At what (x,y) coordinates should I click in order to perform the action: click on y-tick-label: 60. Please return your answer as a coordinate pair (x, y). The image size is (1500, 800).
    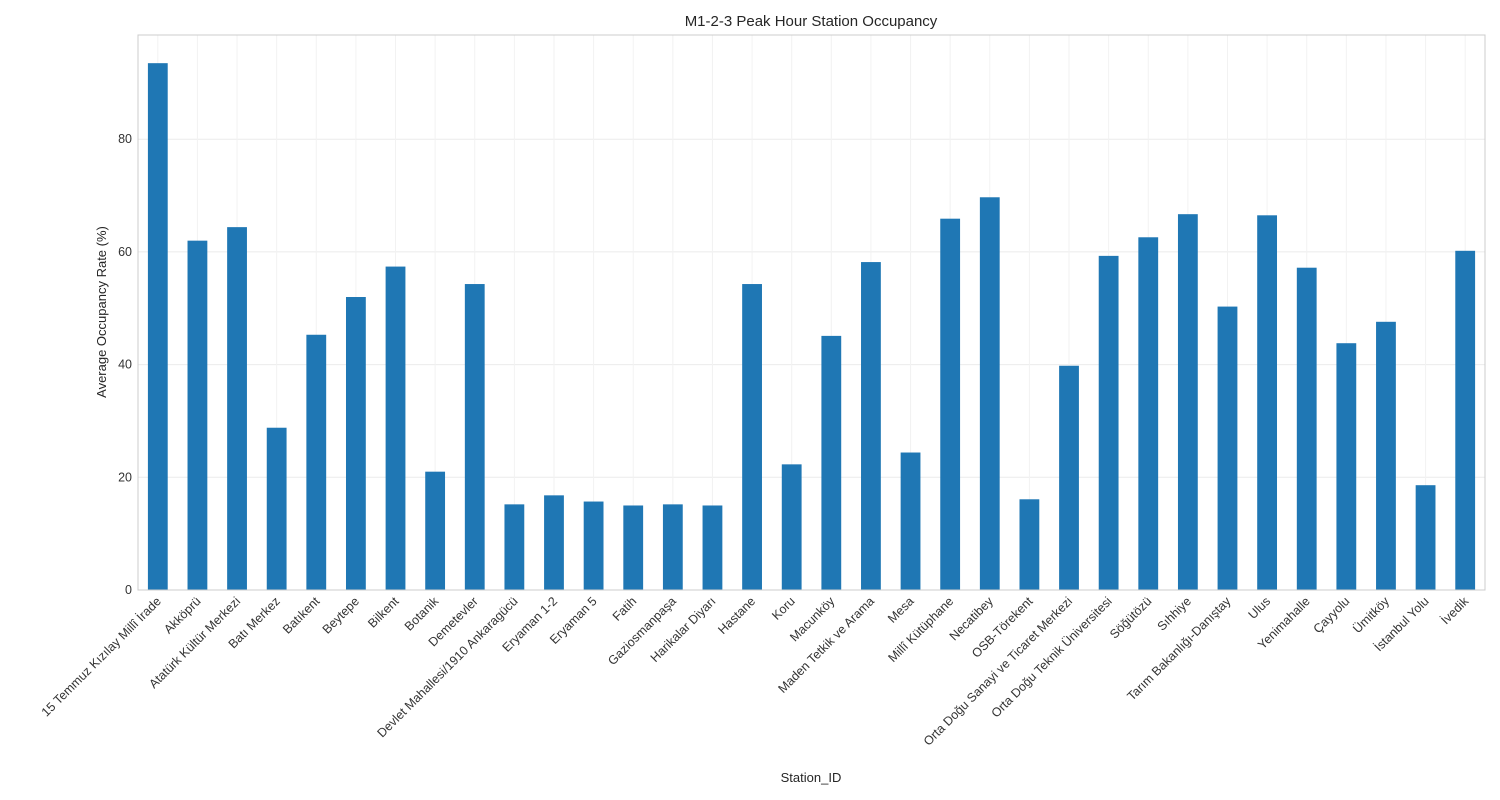
    Looking at the image, I should click on (125, 252).